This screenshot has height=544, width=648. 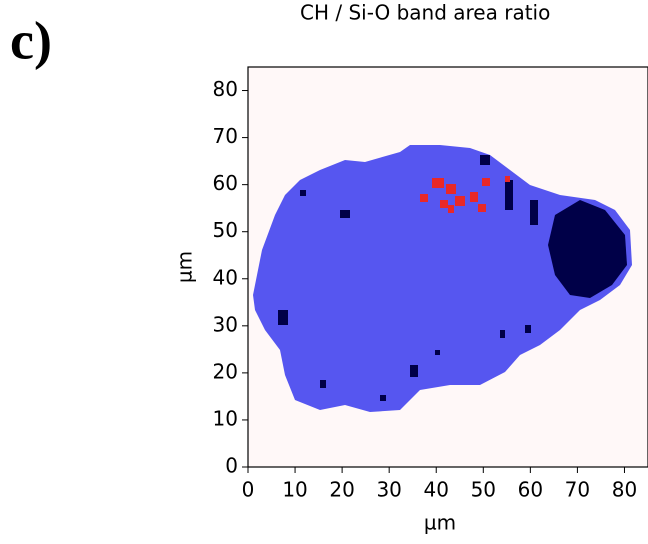 What do you see at coordinates (624, 490) in the screenshot?
I see `x-tick-label: 80` at bounding box center [624, 490].